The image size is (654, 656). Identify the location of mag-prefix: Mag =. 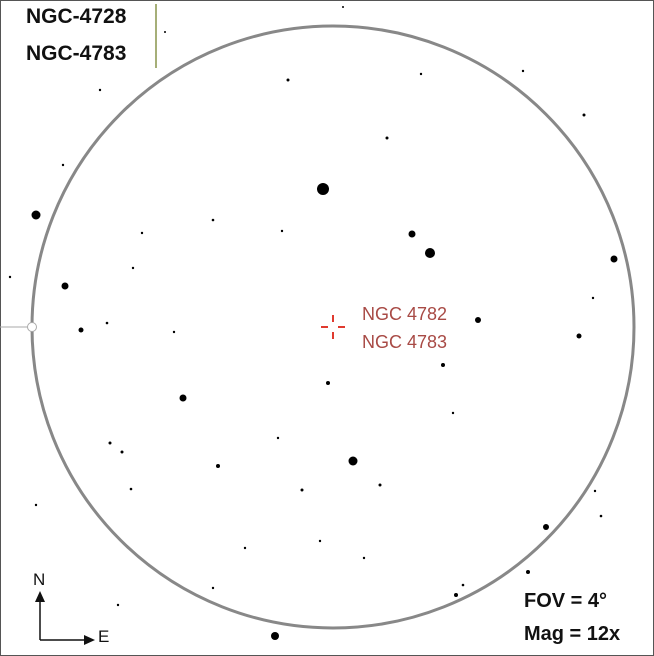
(555, 634).